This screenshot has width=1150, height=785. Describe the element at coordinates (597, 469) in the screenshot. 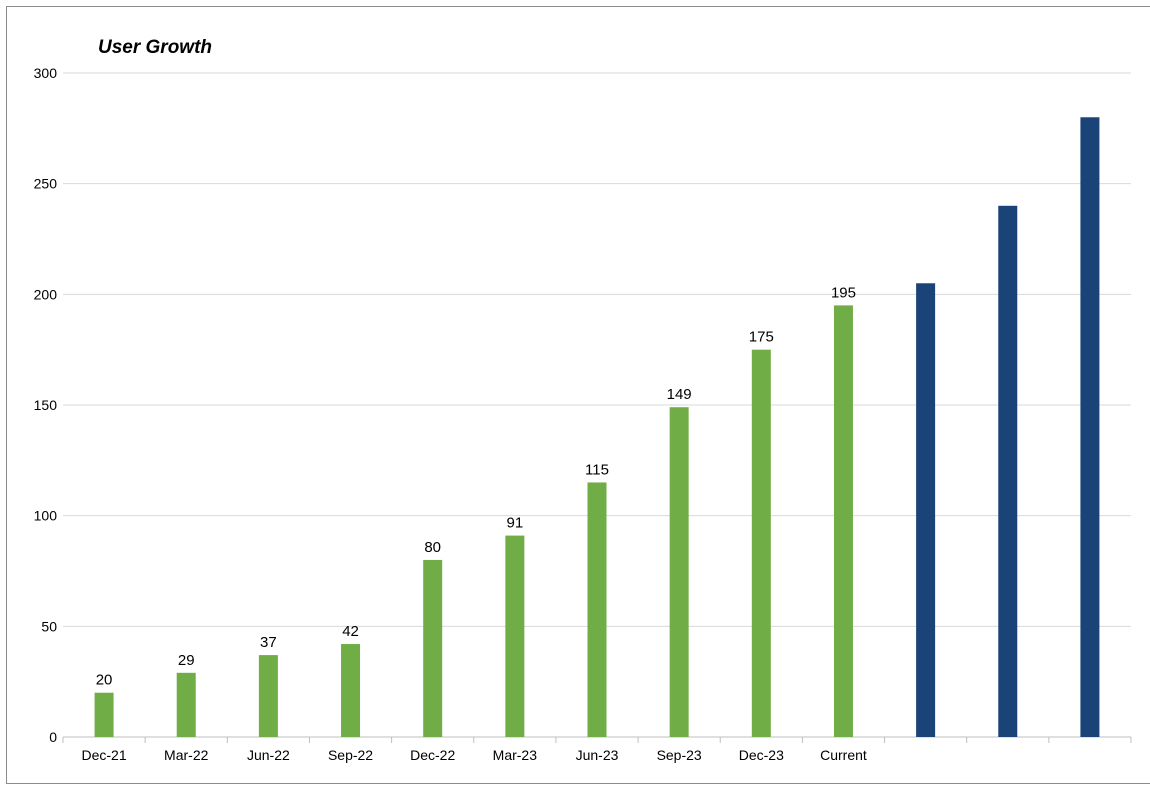

I see `data-label: 115` at that location.